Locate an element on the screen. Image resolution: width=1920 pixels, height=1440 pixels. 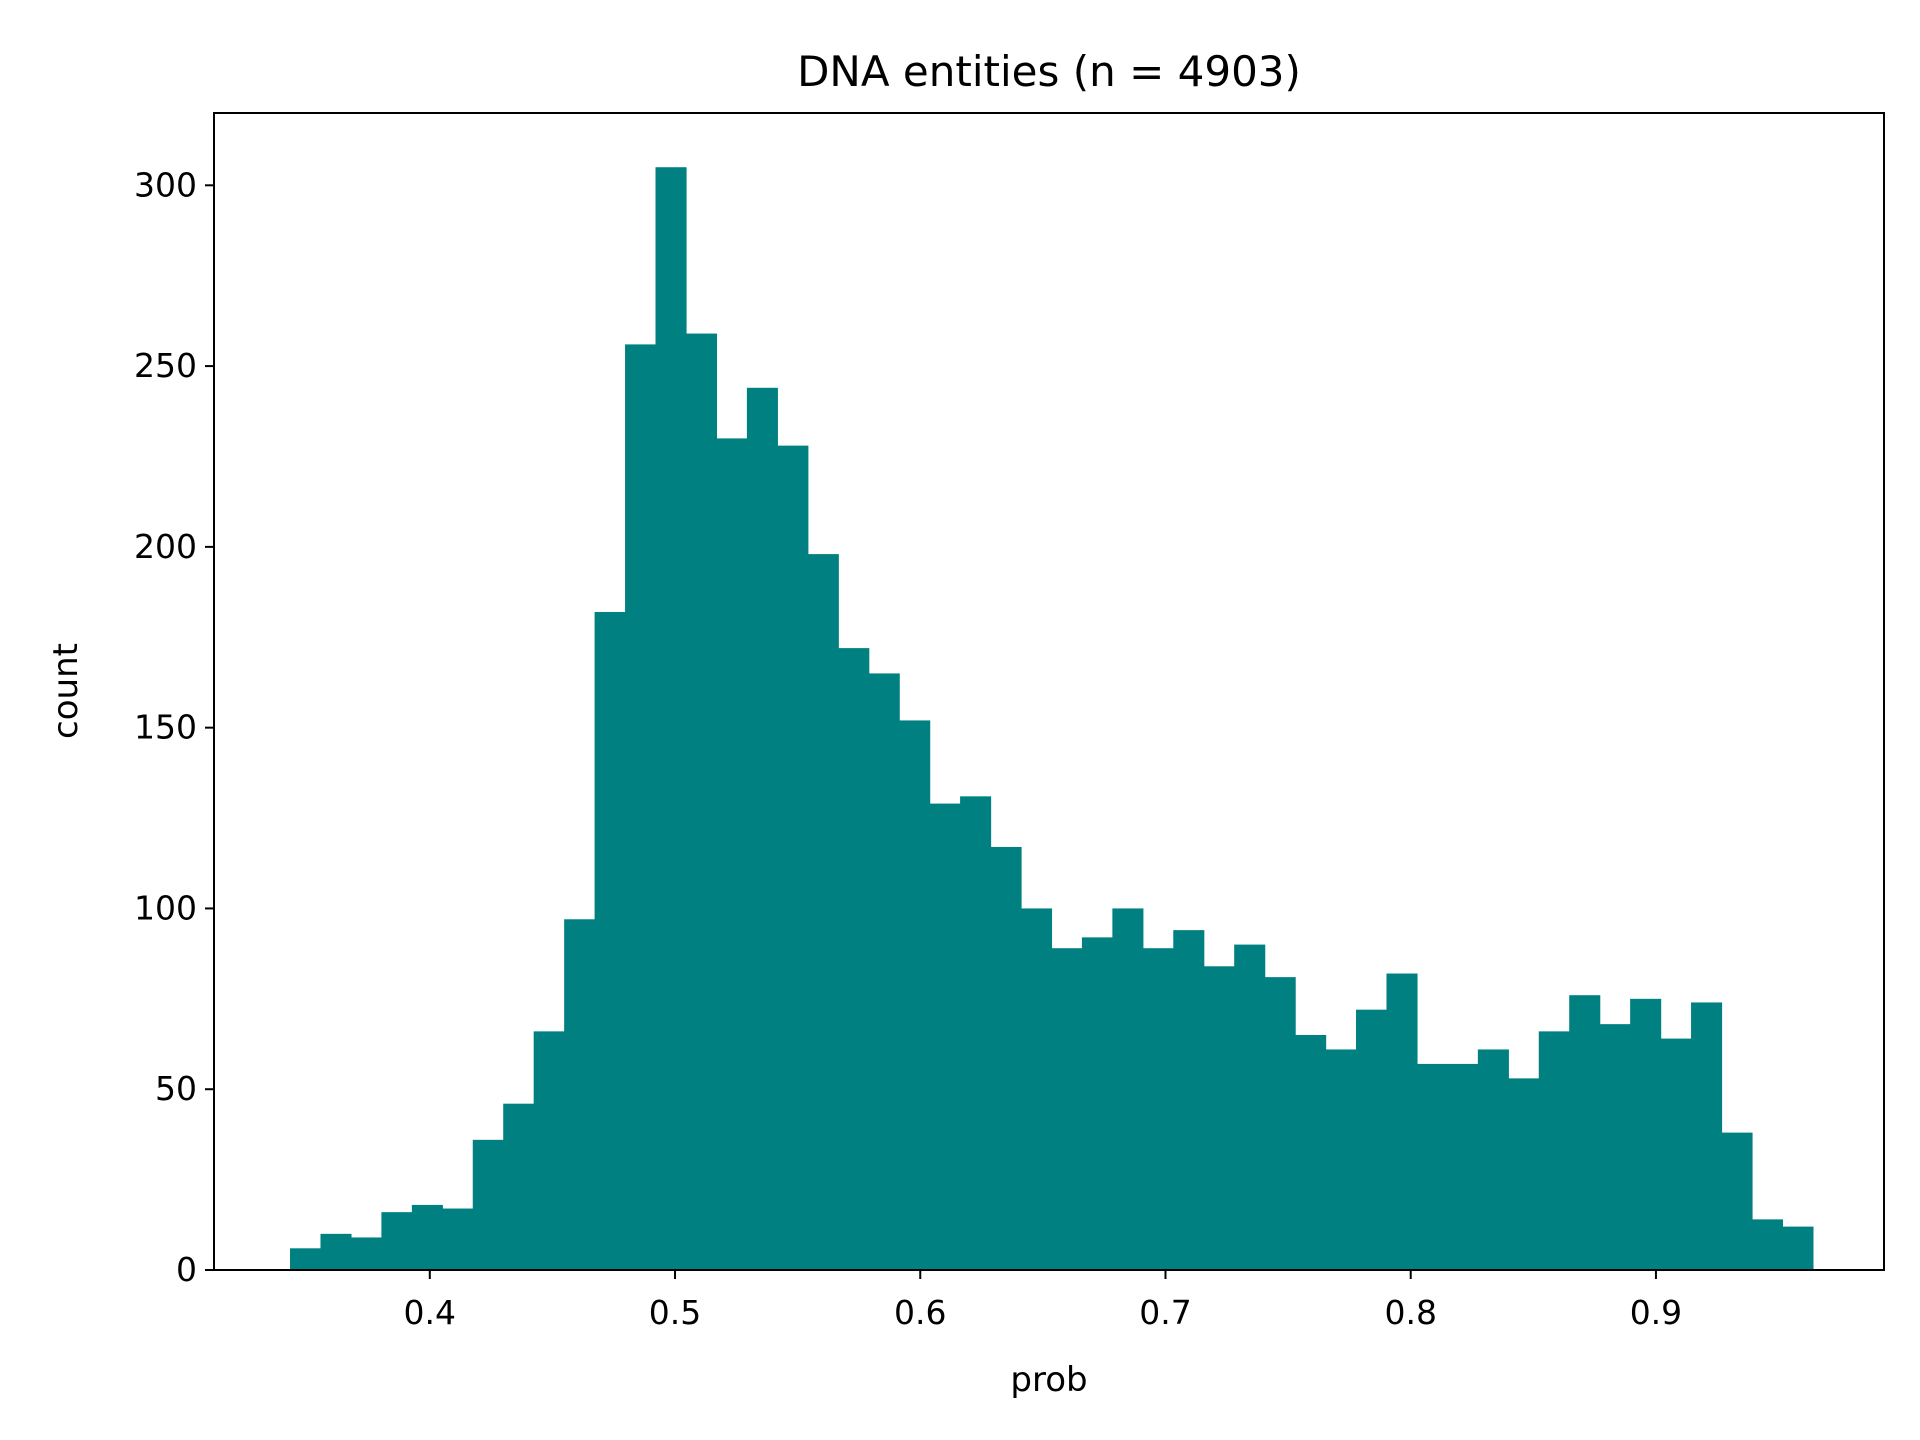
x-axis-label: prob is located at coordinates (1048, 1380).